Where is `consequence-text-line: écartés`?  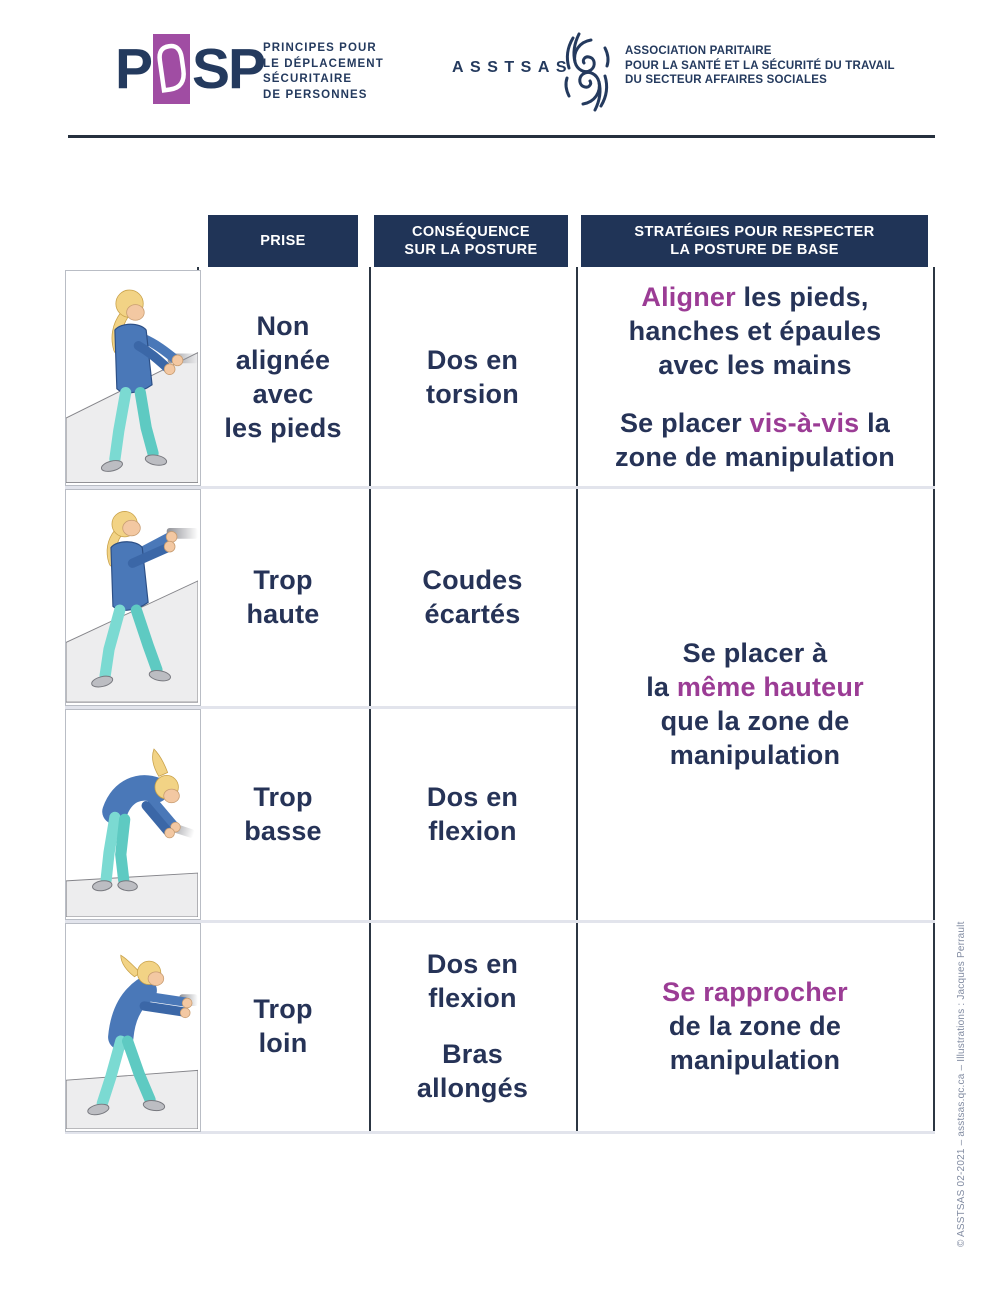
consequence-text-line: écartés is located at coordinates (472, 613).